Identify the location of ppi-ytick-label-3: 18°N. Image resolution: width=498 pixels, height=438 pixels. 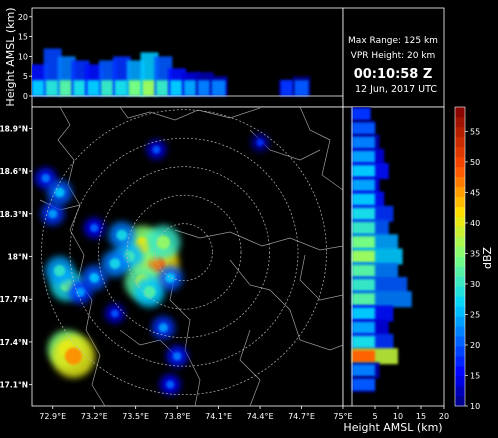
(18, 257).